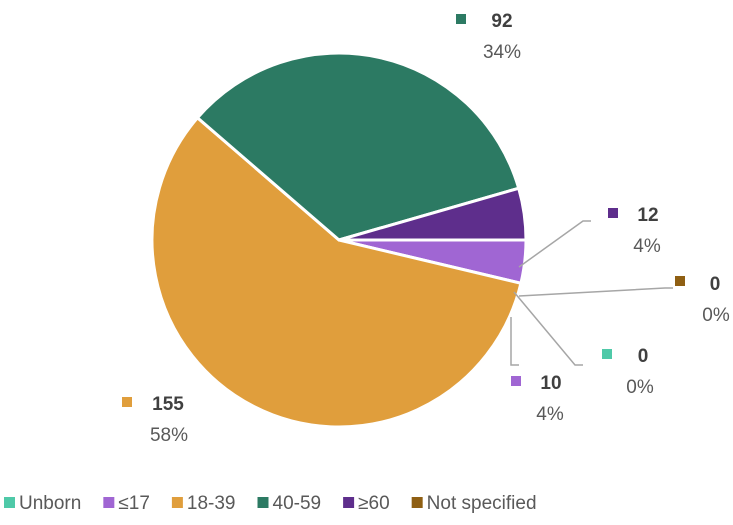 This screenshot has width=733, height=525. What do you see at coordinates (501, 21) in the screenshot?
I see `value-label-40-59: 92` at bounding box center [501, 21].